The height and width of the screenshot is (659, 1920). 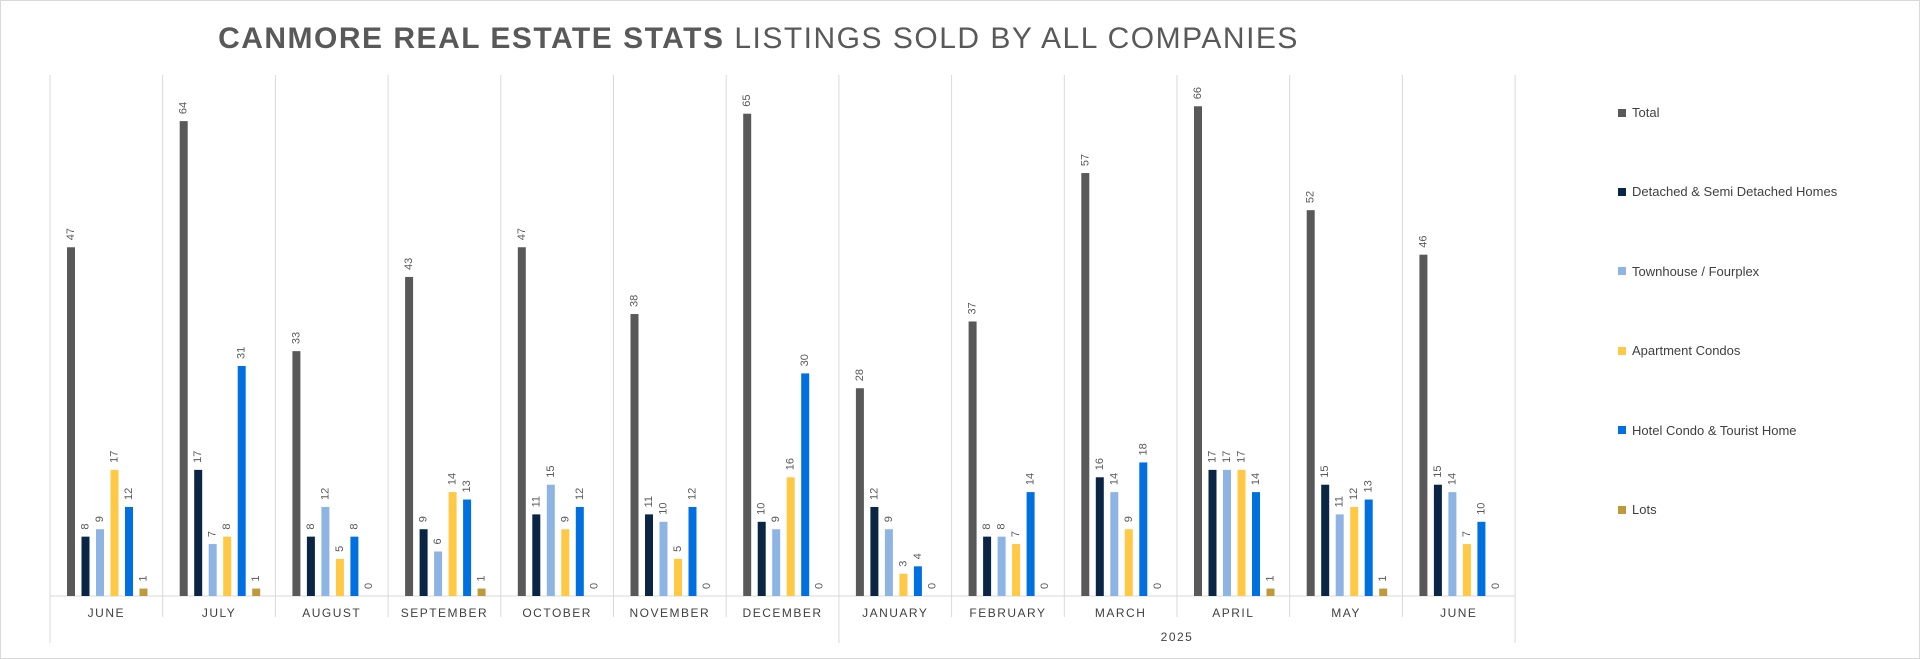 What do you see at coordinates (1646, 112) in the screenshot?
I see `legend-label: Total` at bounding box center [1646, 112].